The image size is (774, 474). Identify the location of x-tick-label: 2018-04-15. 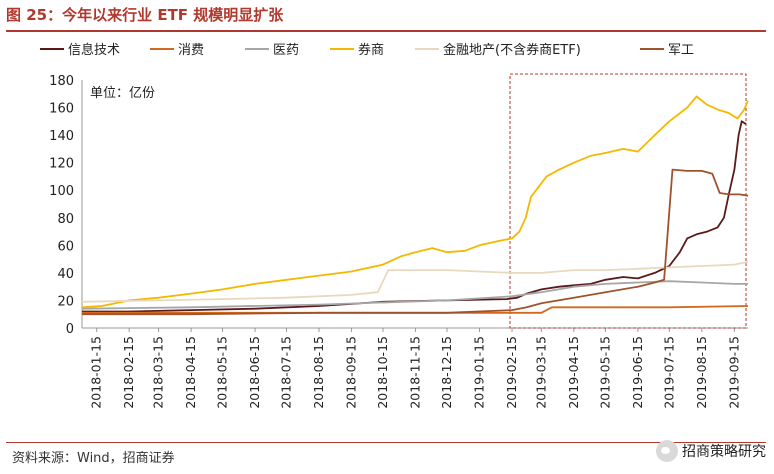
(190, 372).